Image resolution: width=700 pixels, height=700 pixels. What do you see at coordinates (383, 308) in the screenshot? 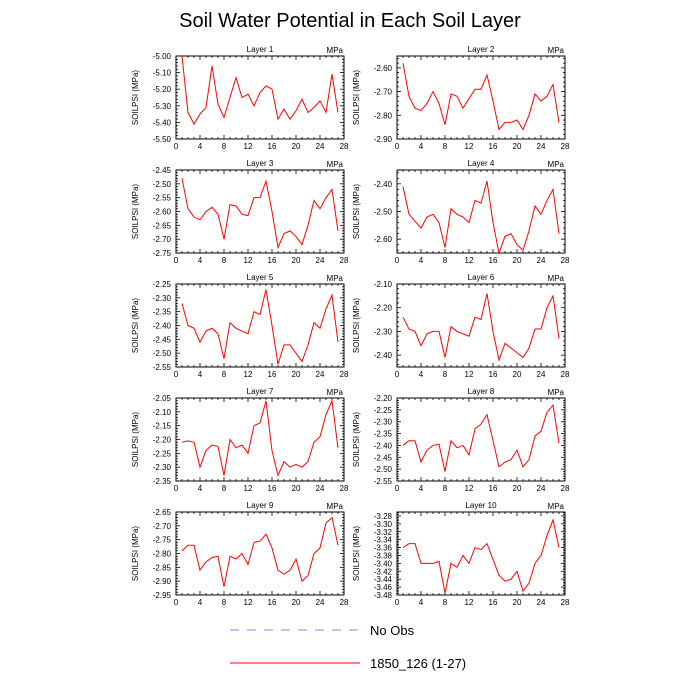
I see `y-tick-label: -2.20` at bounding box center [383, 308].